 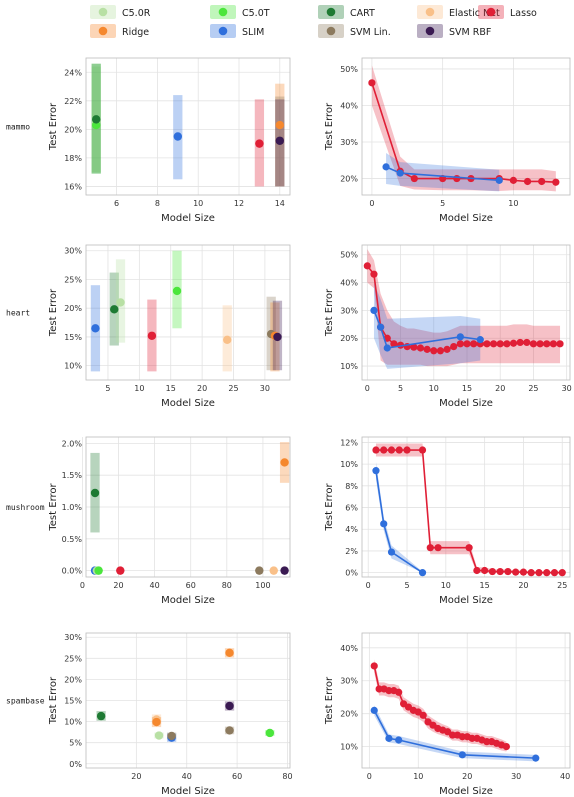 I want to click on x-tick-label: 25, so click(x=233, y=388).